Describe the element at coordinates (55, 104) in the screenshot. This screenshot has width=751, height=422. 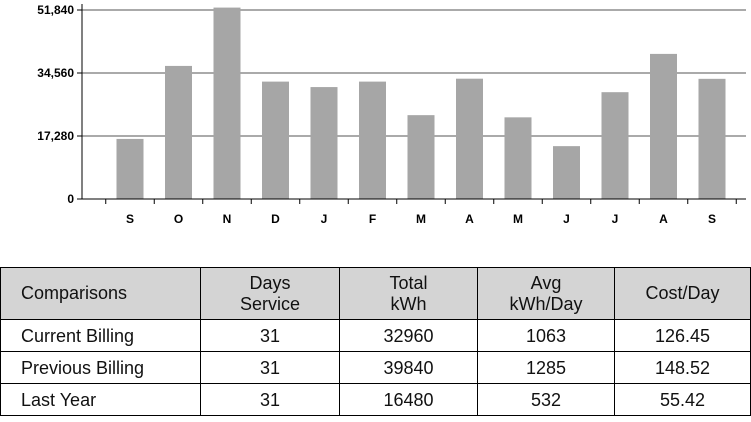
I see `y-tick-labels: 0 17,280 34,560 51,840` at that location.